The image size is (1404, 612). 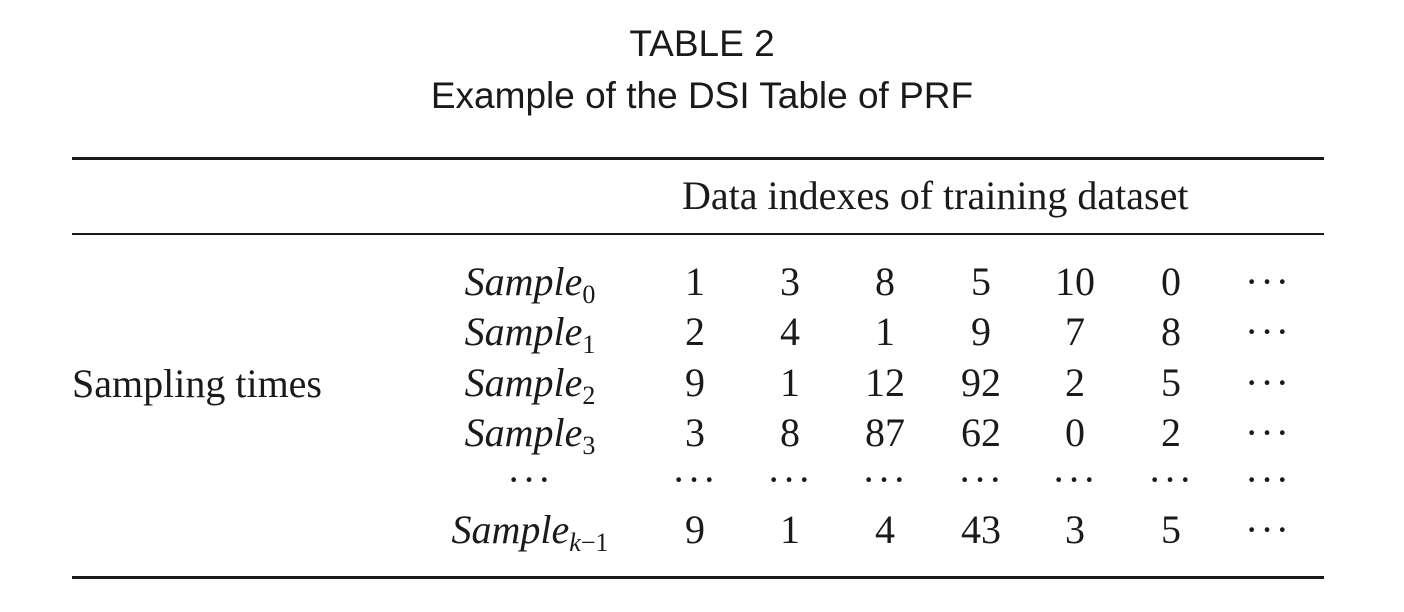 I want to click on table-row: Sample3 3 8 87 62 0 2 ···, so click(x=702, y=434).